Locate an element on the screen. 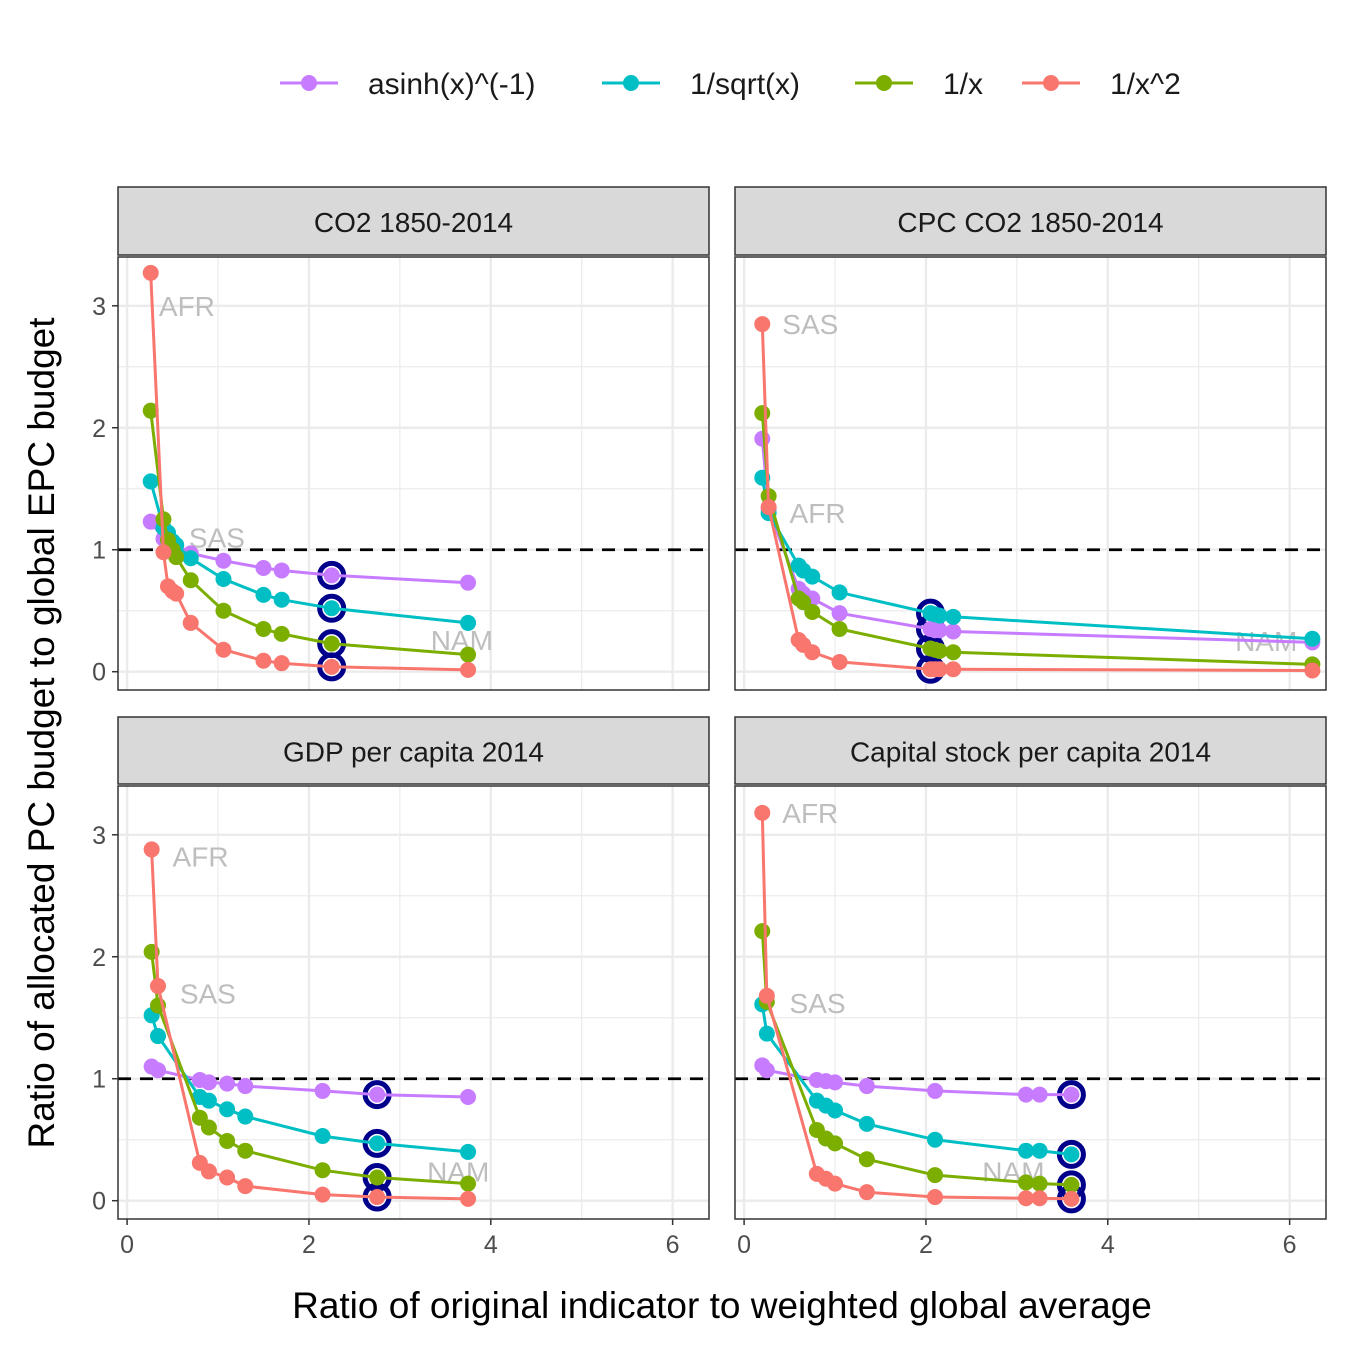 The height and width of the screenshot is (1350, 1350). legend-label: 1/x is located at coordinates (963, 84).